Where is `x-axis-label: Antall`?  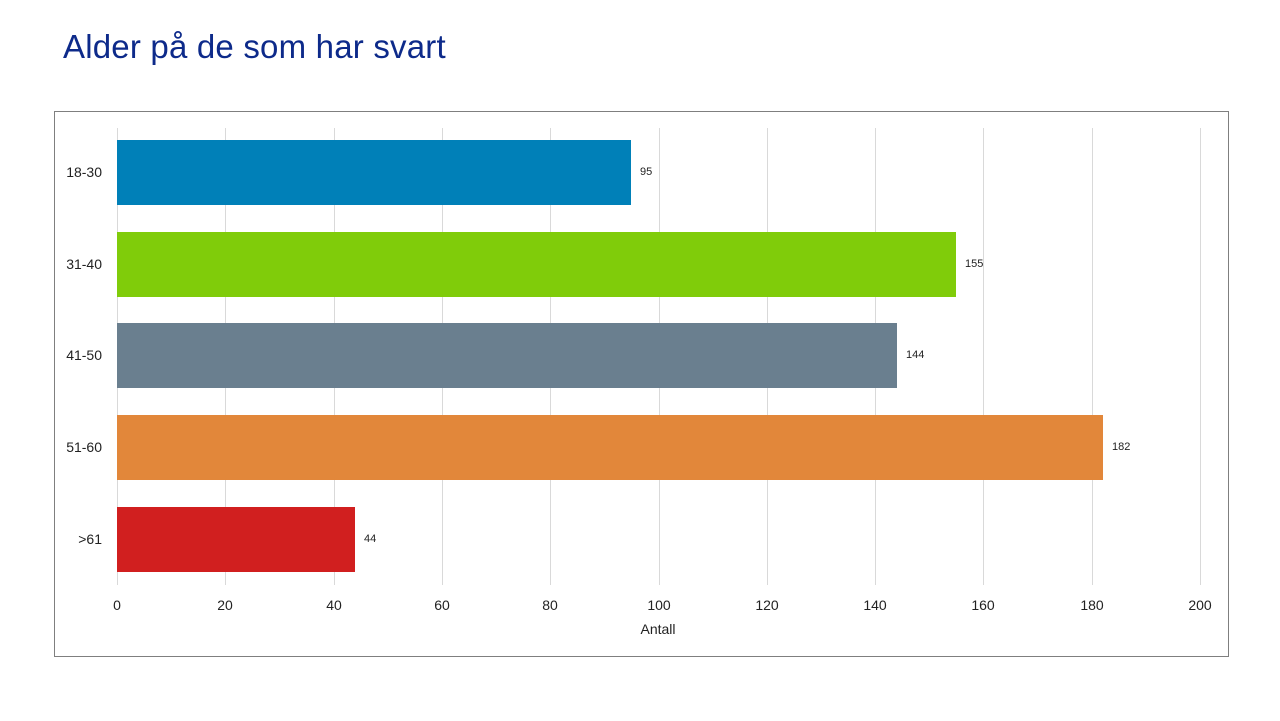
x-axis-label: Antall is located at coordinates (658, 629).